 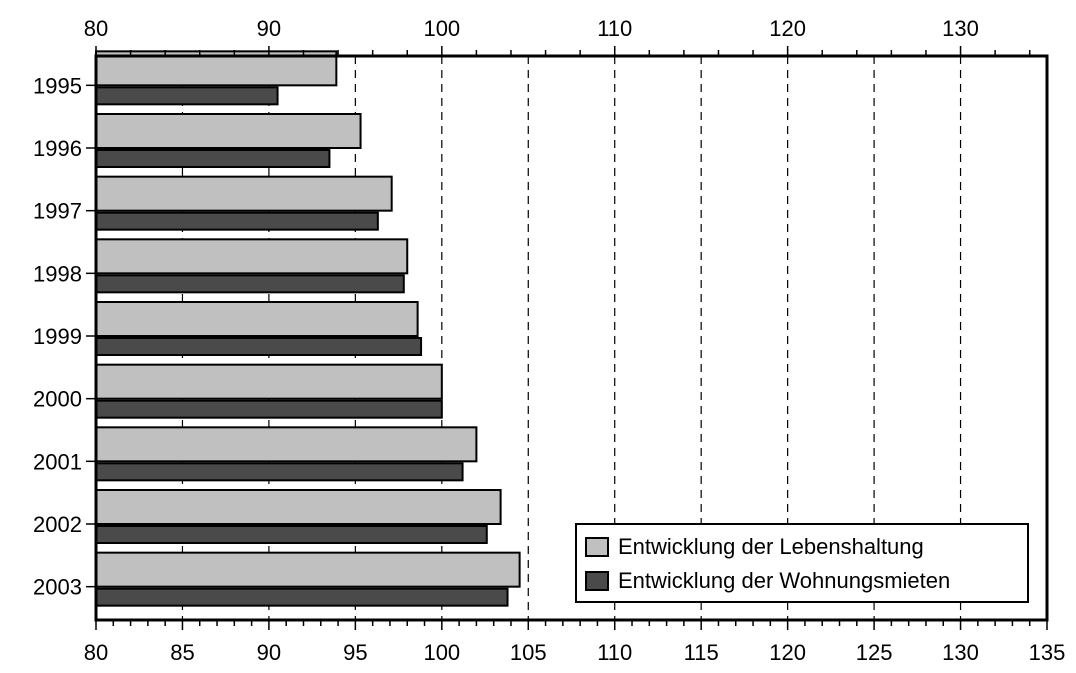 What do you see at coordinates (237, 221) in the screenshot?
I see `bar-wohnungsmieten-1997` at bounding box center [237, 221].